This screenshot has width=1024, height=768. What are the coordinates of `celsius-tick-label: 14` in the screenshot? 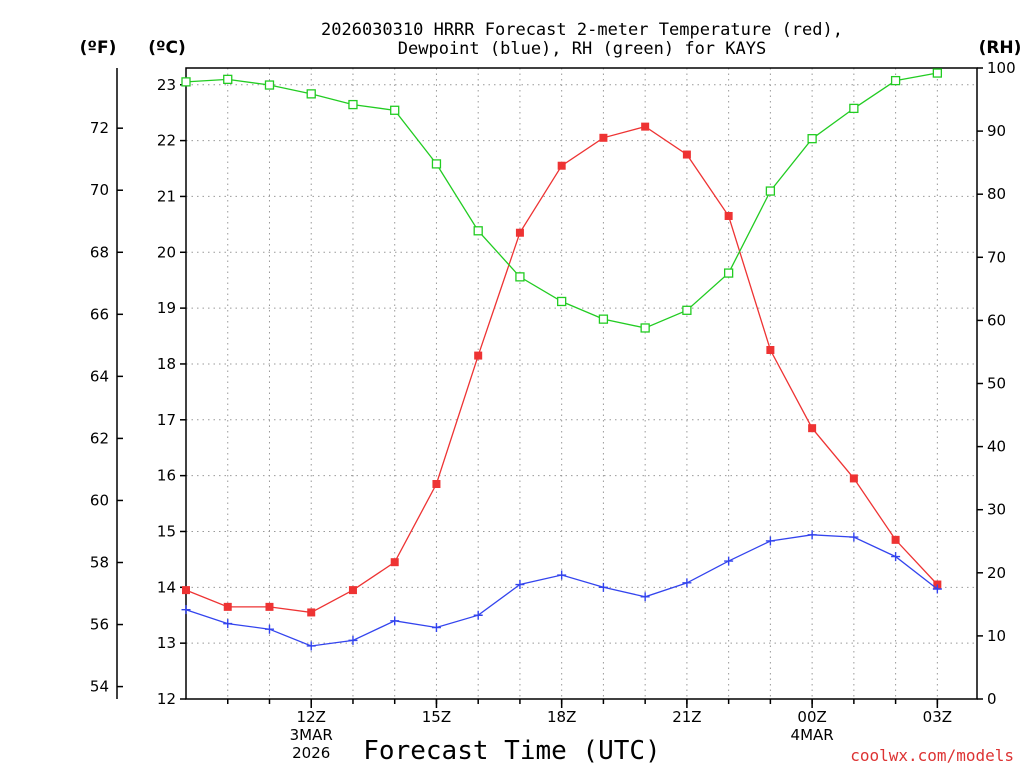 It's located at (166, 587).